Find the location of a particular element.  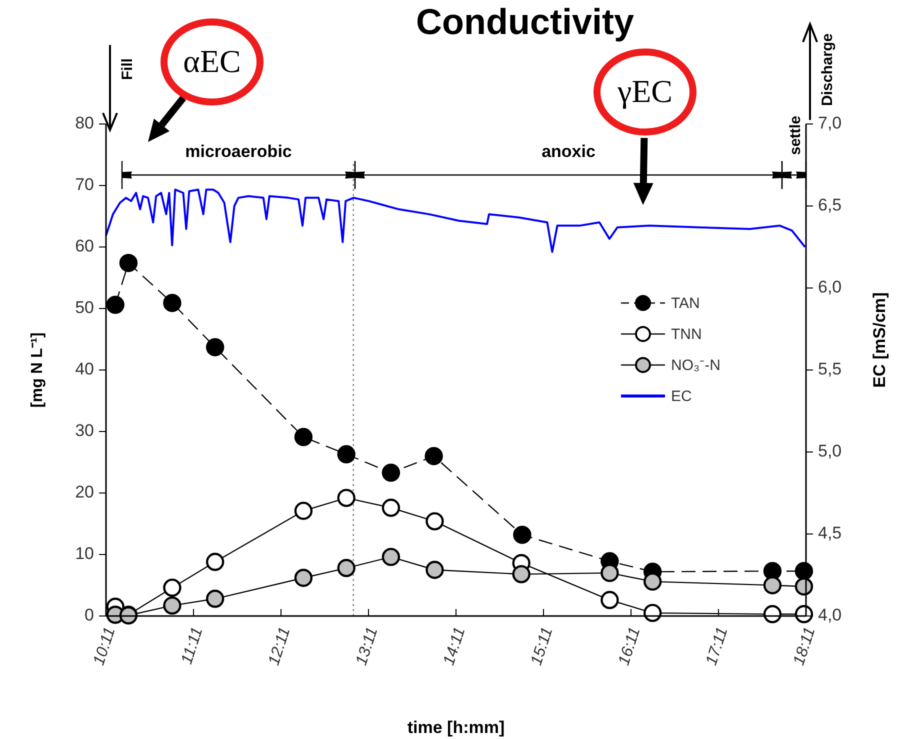

annotation: settle is located at coordinates (795, 135).